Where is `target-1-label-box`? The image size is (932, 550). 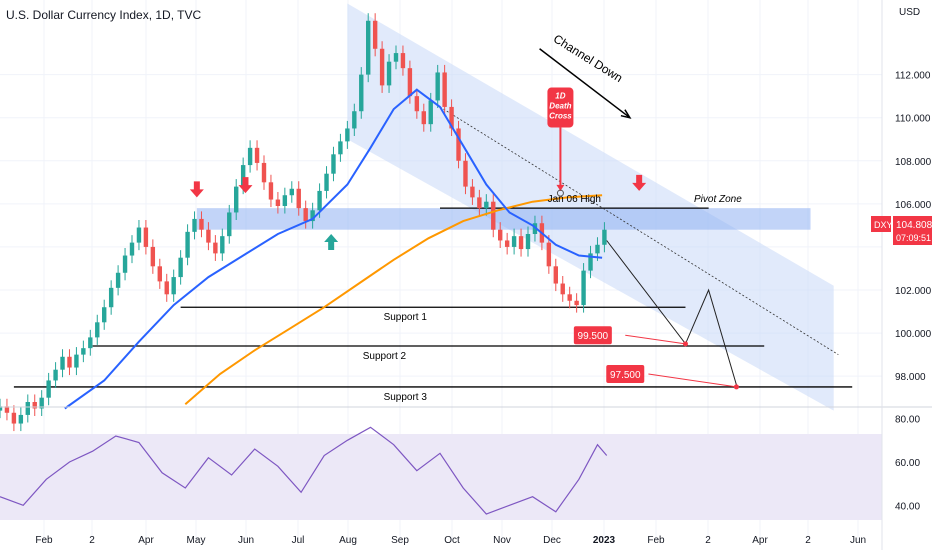 target-1-label-box is located at coordinates (592, 335).